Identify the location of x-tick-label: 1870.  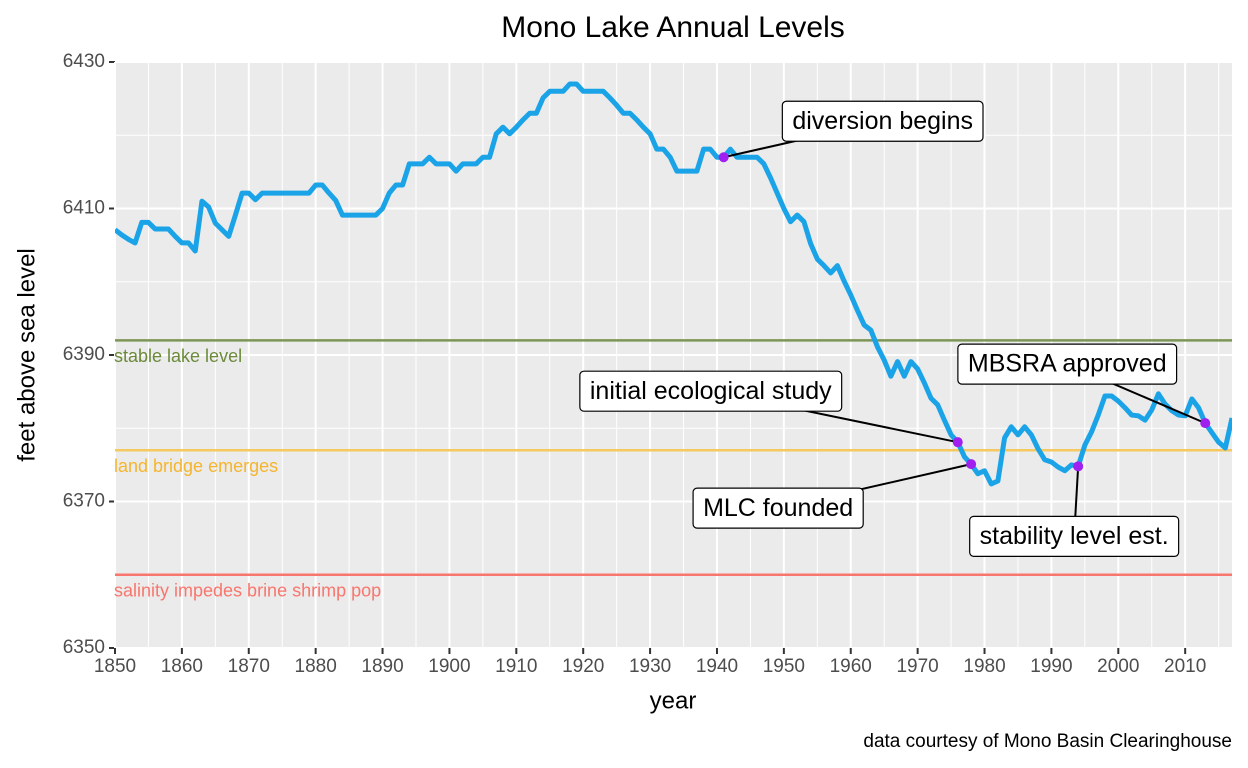
(249, 666).